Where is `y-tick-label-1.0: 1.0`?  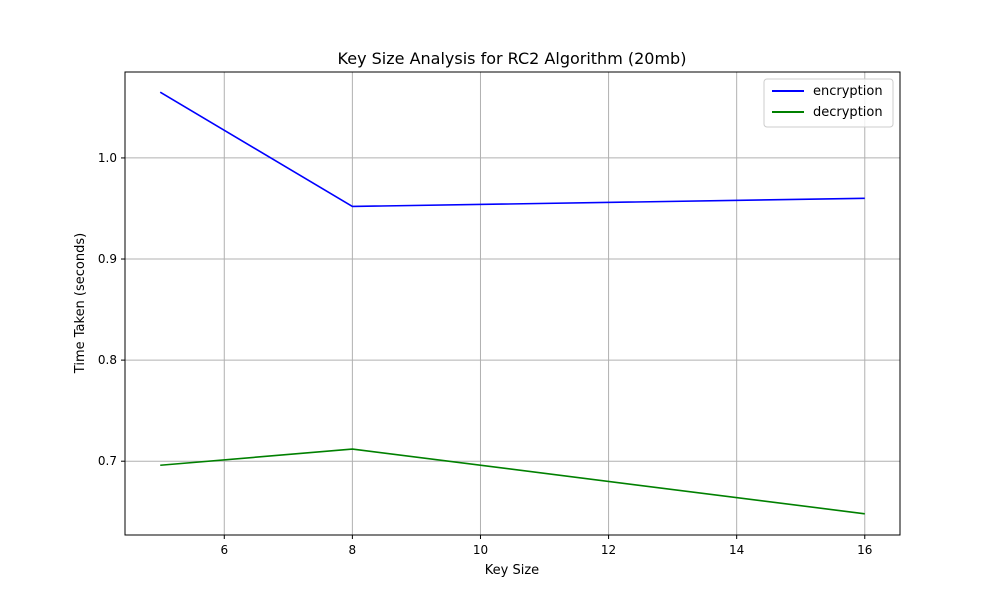
y-tick-label-1.0: 1.0 is located at coordinates (107, 158).